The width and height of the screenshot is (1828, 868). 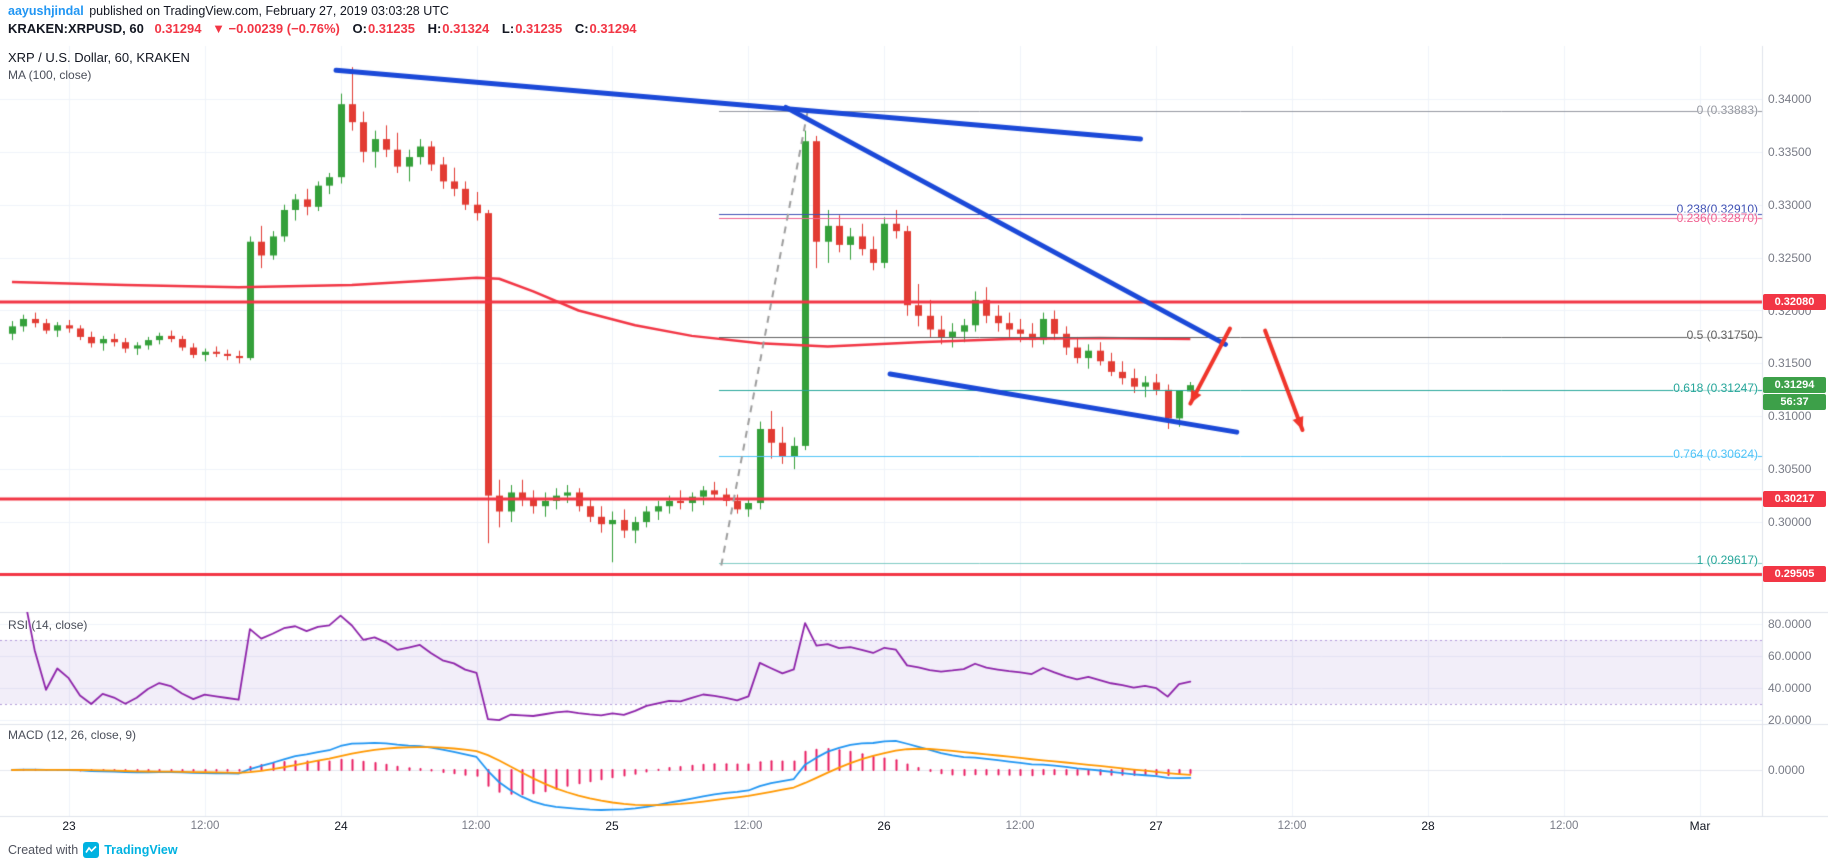 What do you see at coordinates (1794, 499) in the screenshot?
I see `support-price-tag: 0.30217` at bounding box center [1794, 499].